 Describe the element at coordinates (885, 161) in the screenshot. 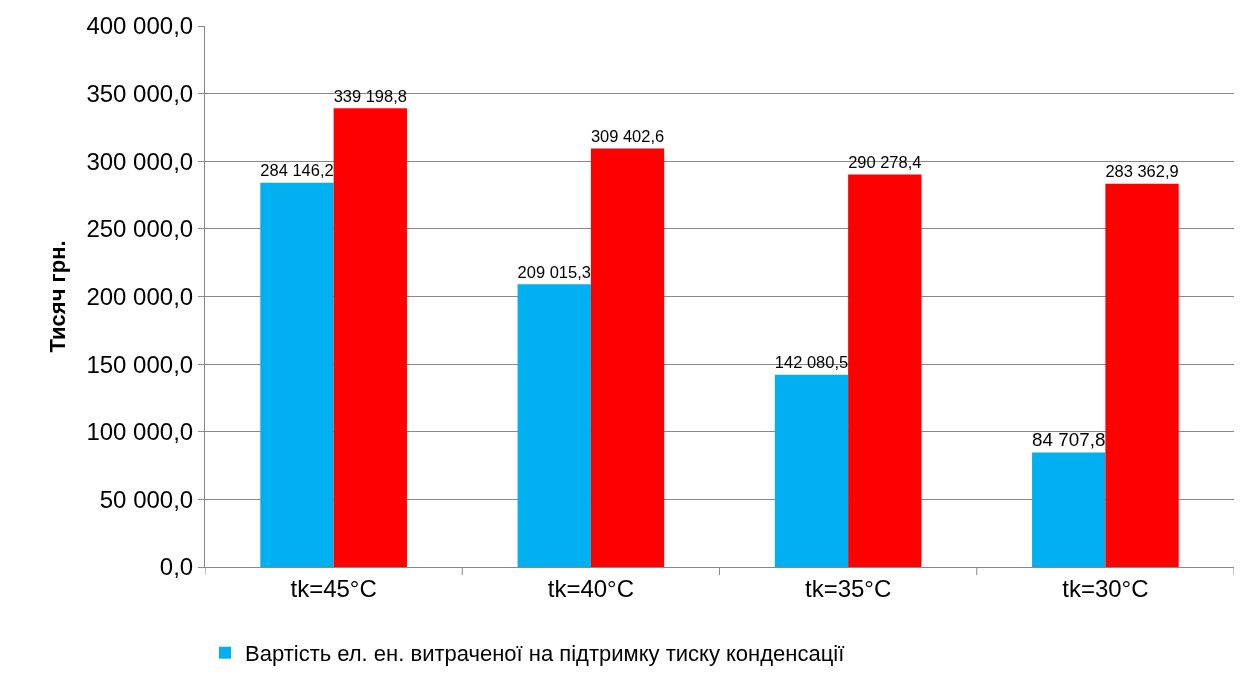

I see `data-label: 290 278,4` at that location.